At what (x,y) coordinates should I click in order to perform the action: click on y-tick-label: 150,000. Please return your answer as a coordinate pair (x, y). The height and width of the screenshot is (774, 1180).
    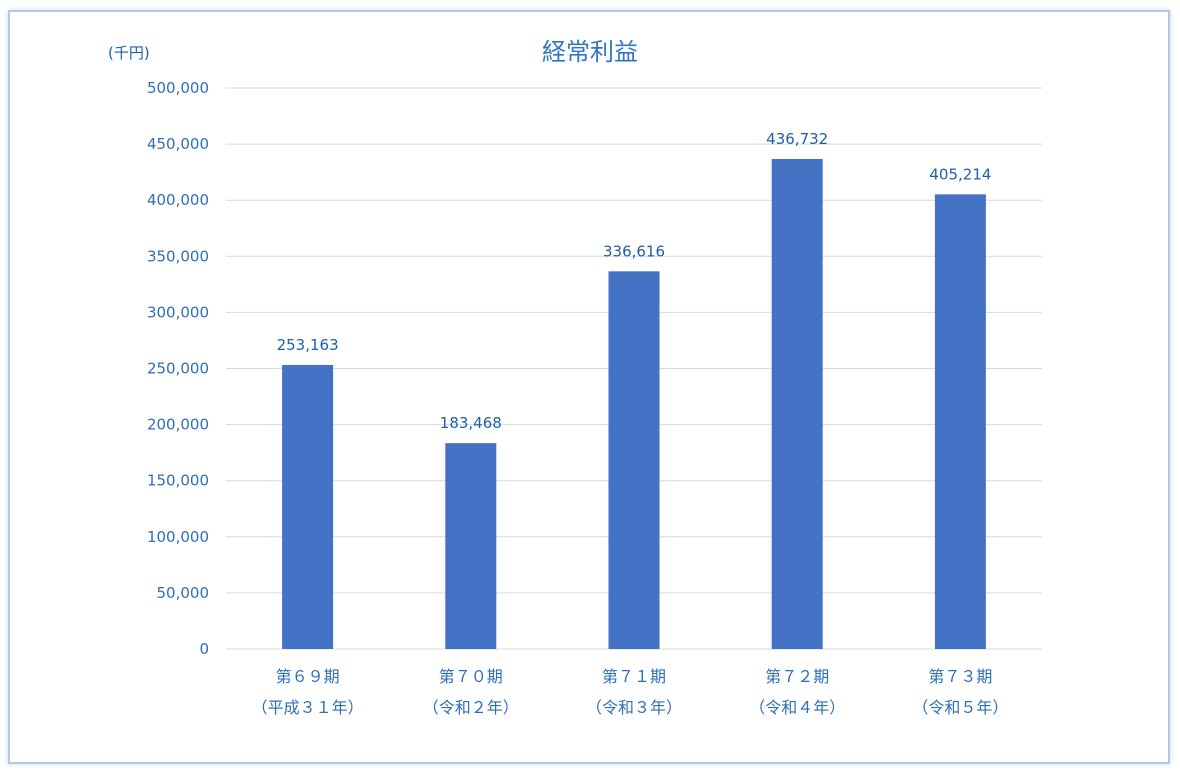
    Looking at the image, I should click on (178, 481).